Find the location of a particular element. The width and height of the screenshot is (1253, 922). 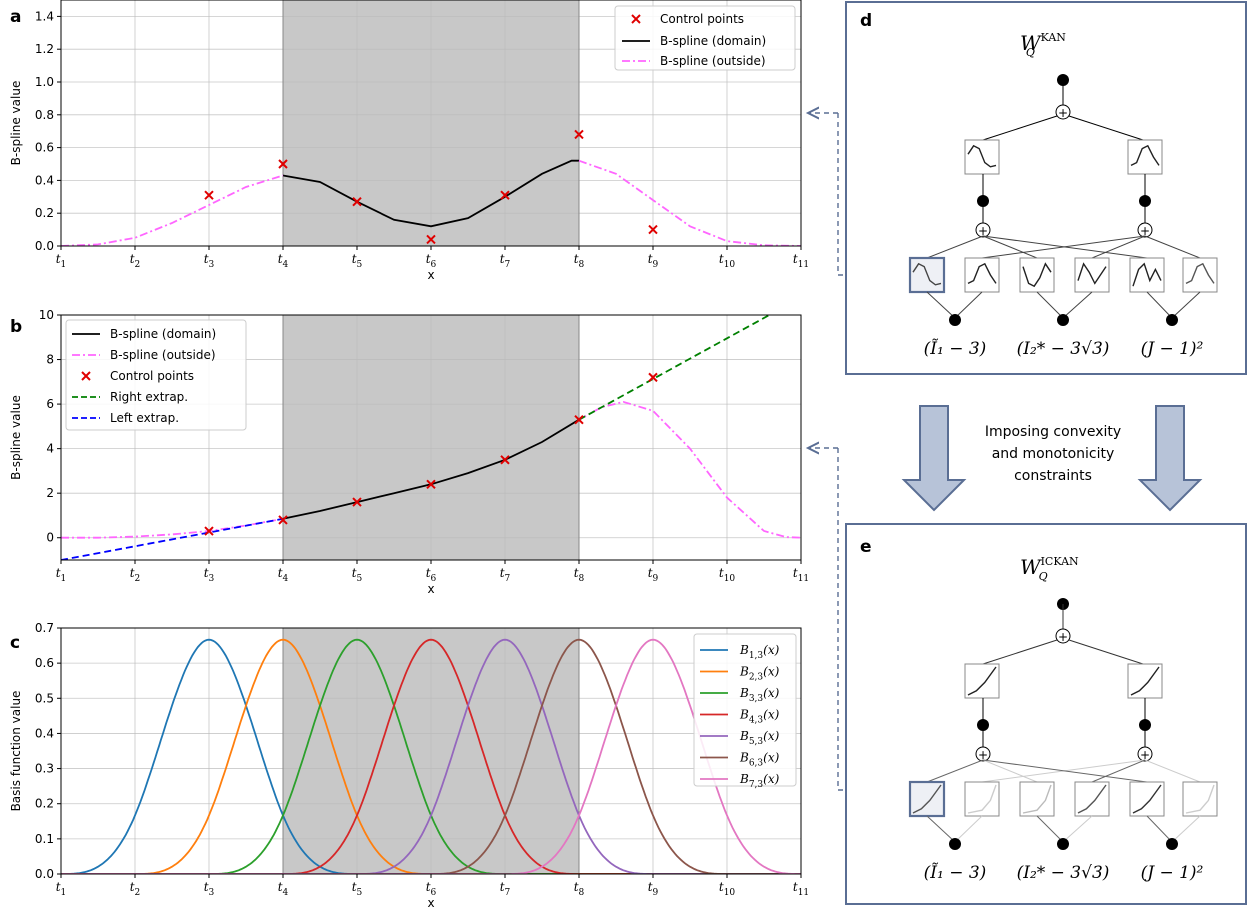

pc-y-tick-label-6: 0.5 is located at coordinates (44, 698).